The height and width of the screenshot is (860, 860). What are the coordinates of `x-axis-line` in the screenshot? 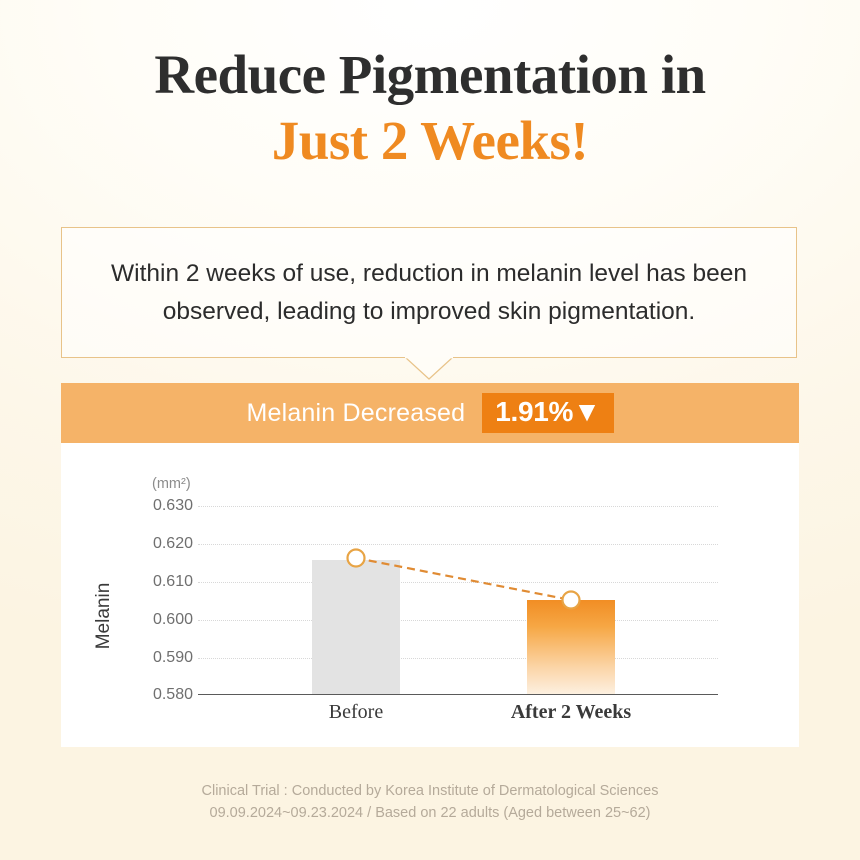 It's located at (458, 694).